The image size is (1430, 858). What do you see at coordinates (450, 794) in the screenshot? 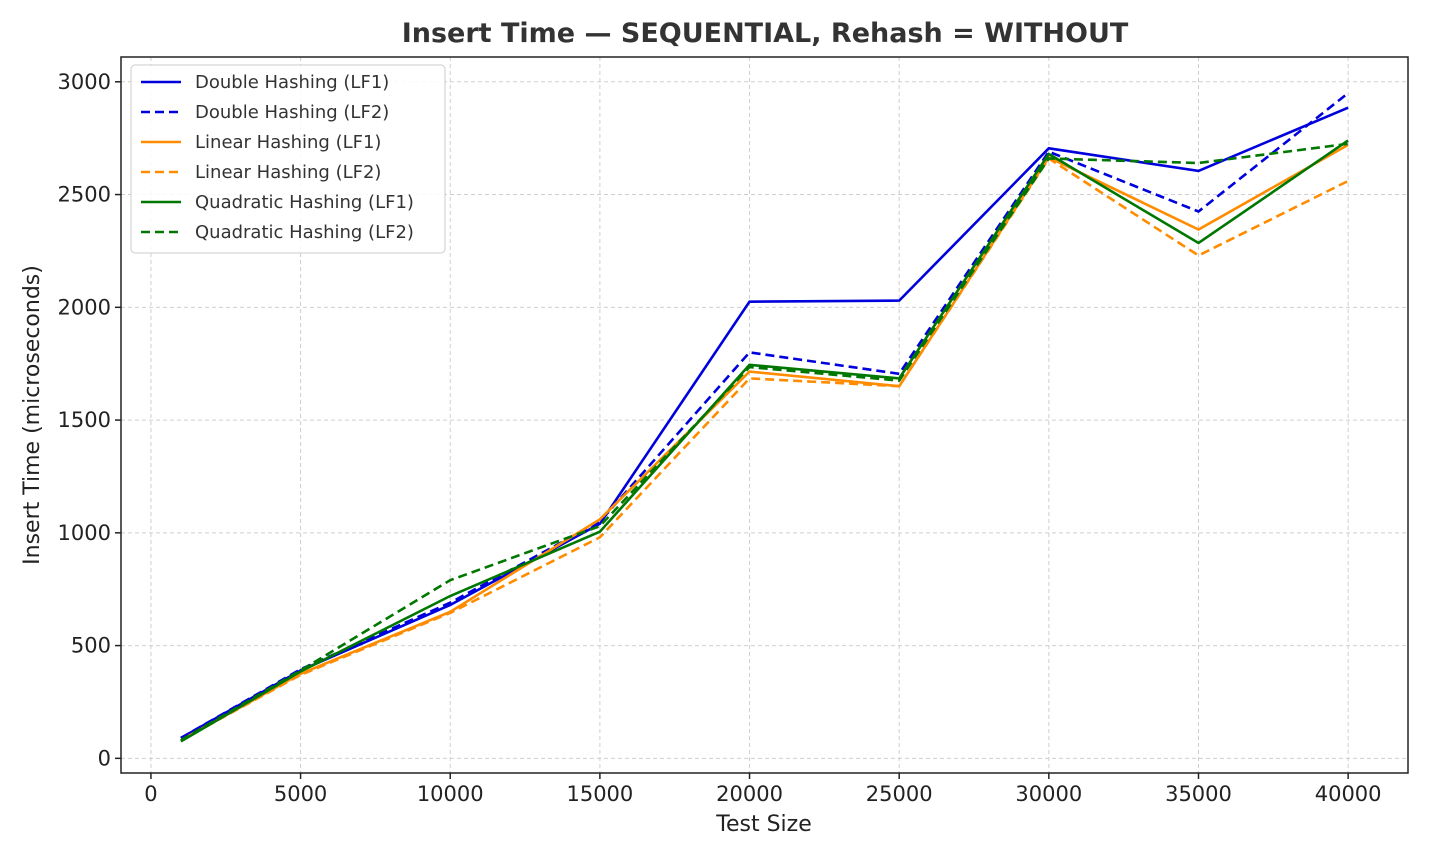
I see `x-tick-label: 10000` at bounding box center [450, 794].